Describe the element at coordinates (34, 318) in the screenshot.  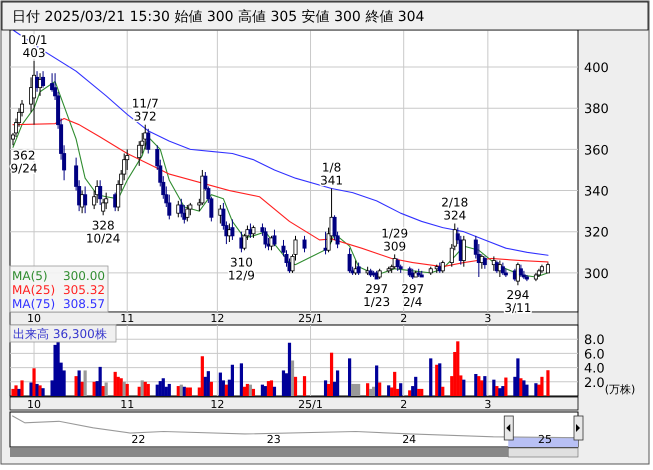
I see `x-tick-label: 10` at that location.